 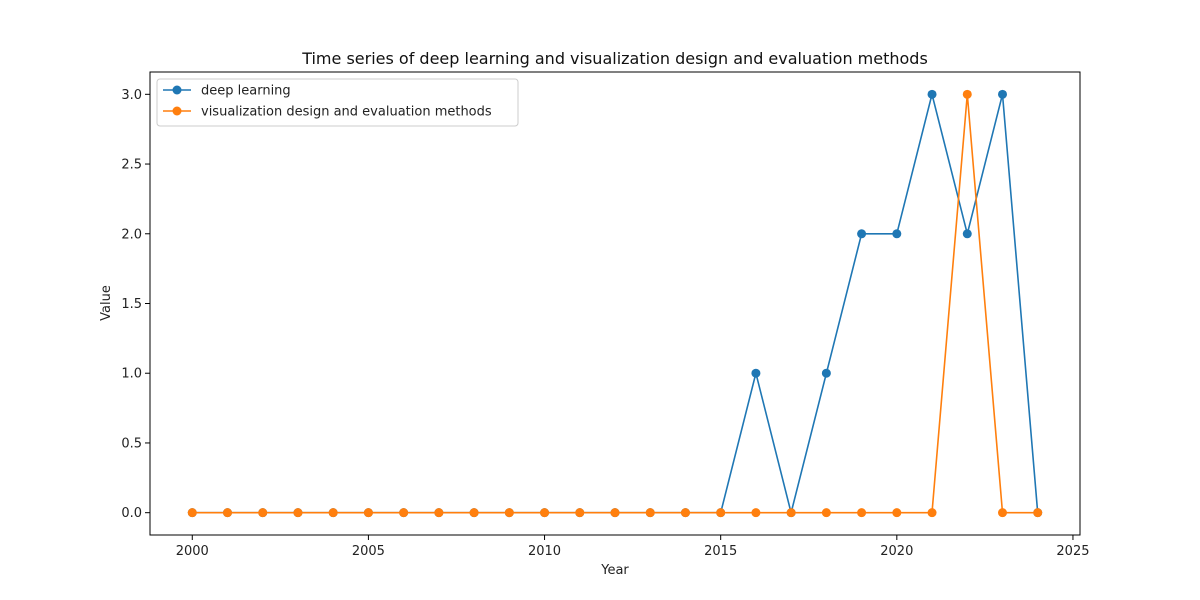 What do you see at coordinates (896, 551) in the screenshot?
I see `x-tick-label: 2020` at bounding box center [896, 551].